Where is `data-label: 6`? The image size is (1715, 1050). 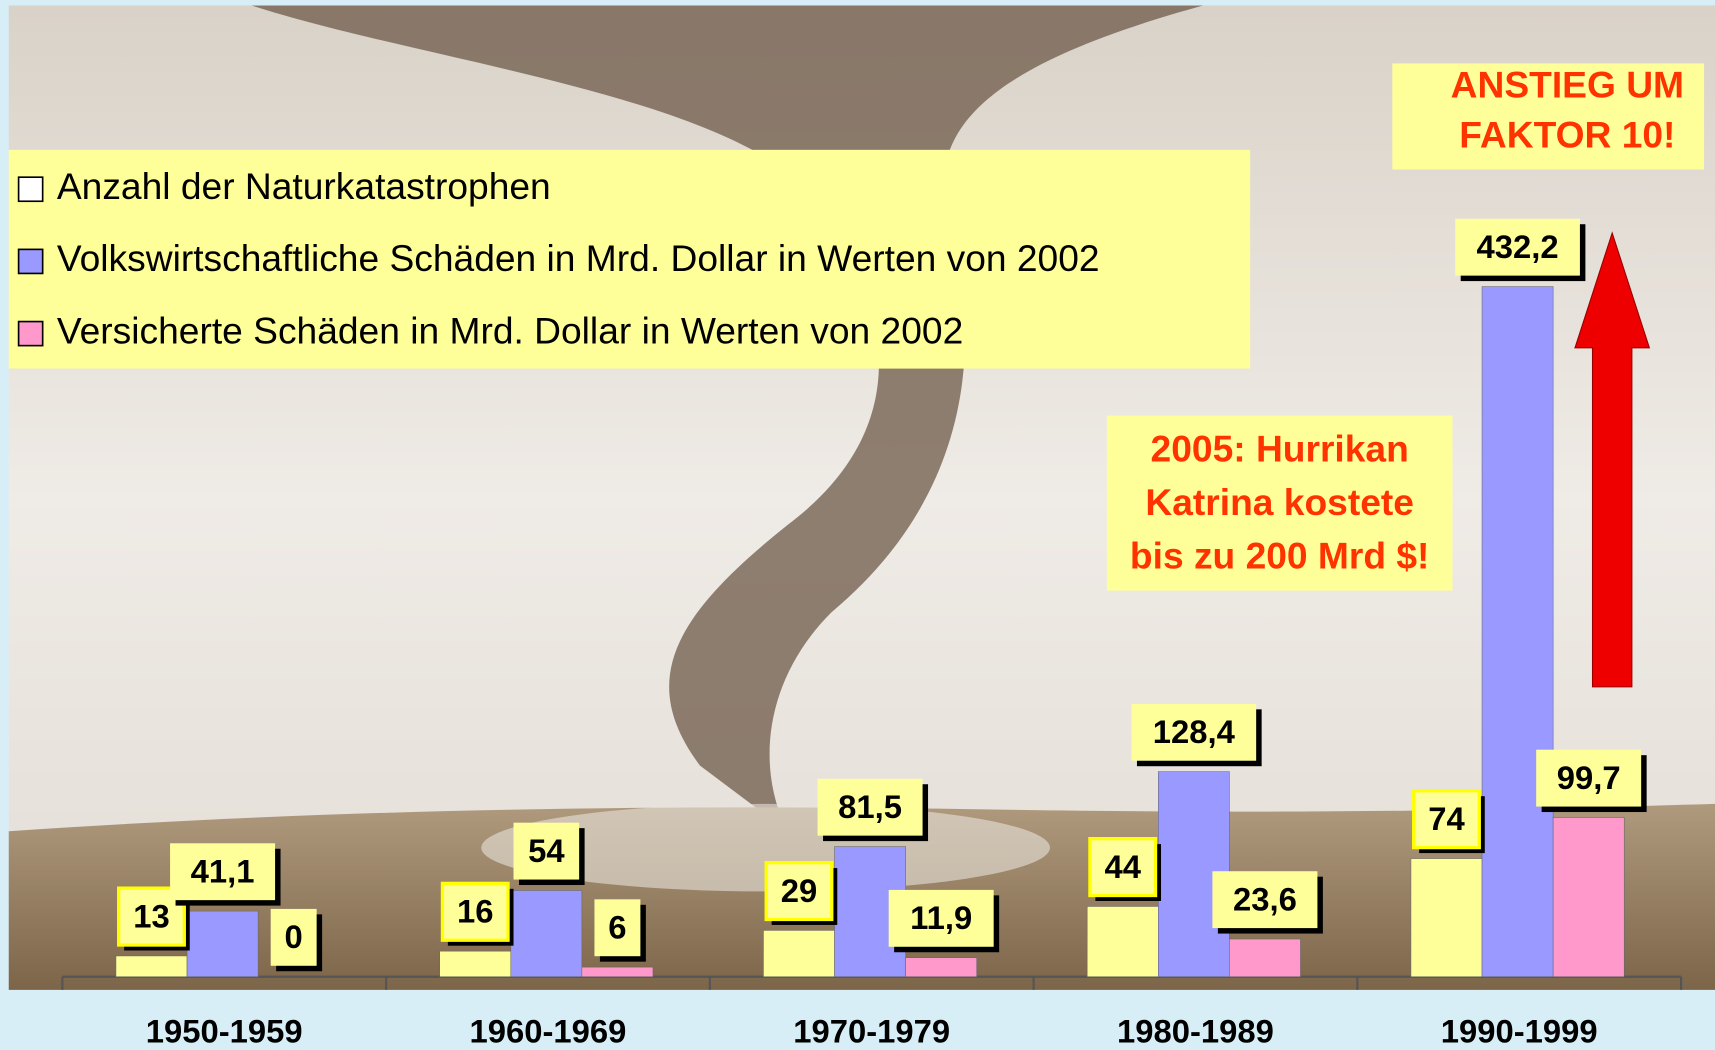
data-label: 6 is located at coordinates (620, 930).